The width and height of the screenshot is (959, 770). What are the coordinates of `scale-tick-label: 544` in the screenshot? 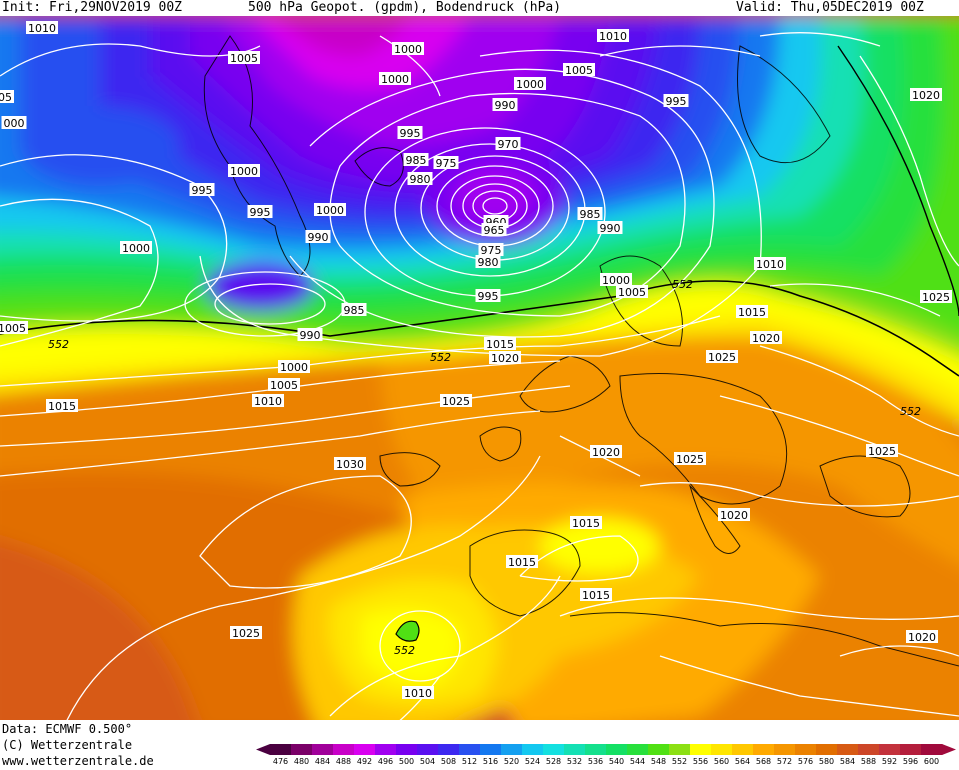 It's located at (637, 761).